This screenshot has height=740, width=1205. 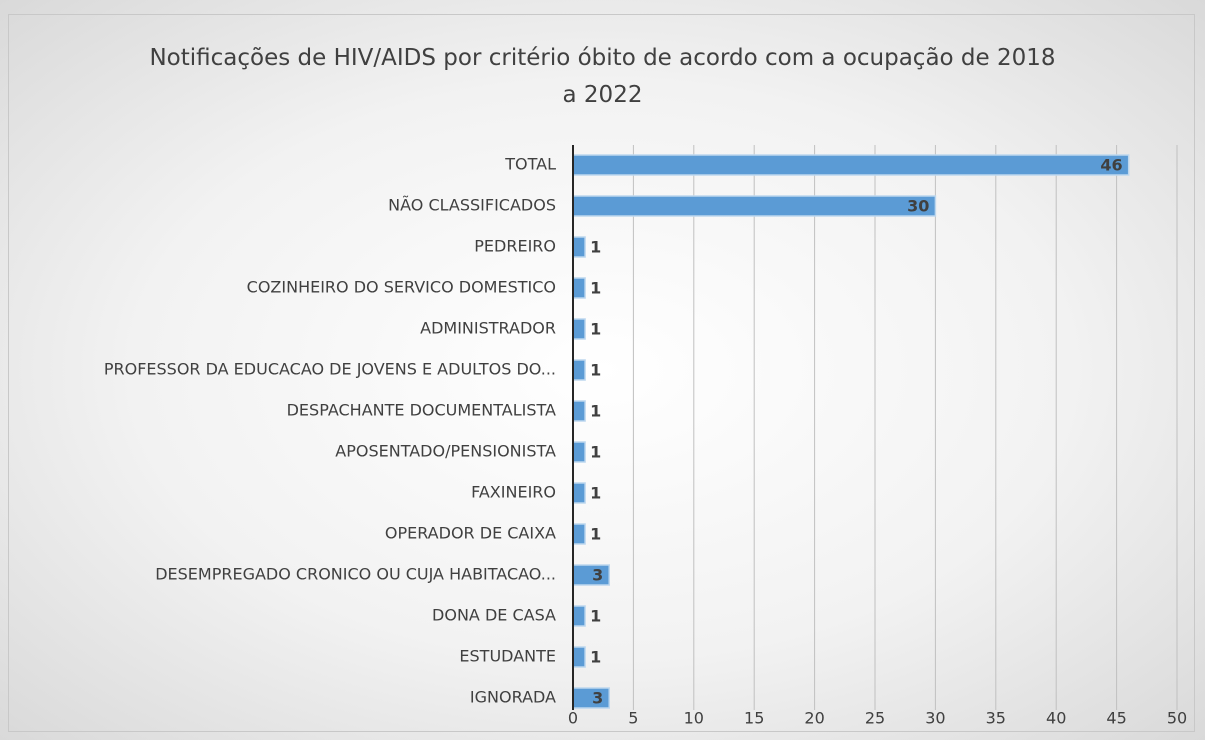 I want to click on y-tick-label: ADMINISTRADOR, so click(x=488, y=328).